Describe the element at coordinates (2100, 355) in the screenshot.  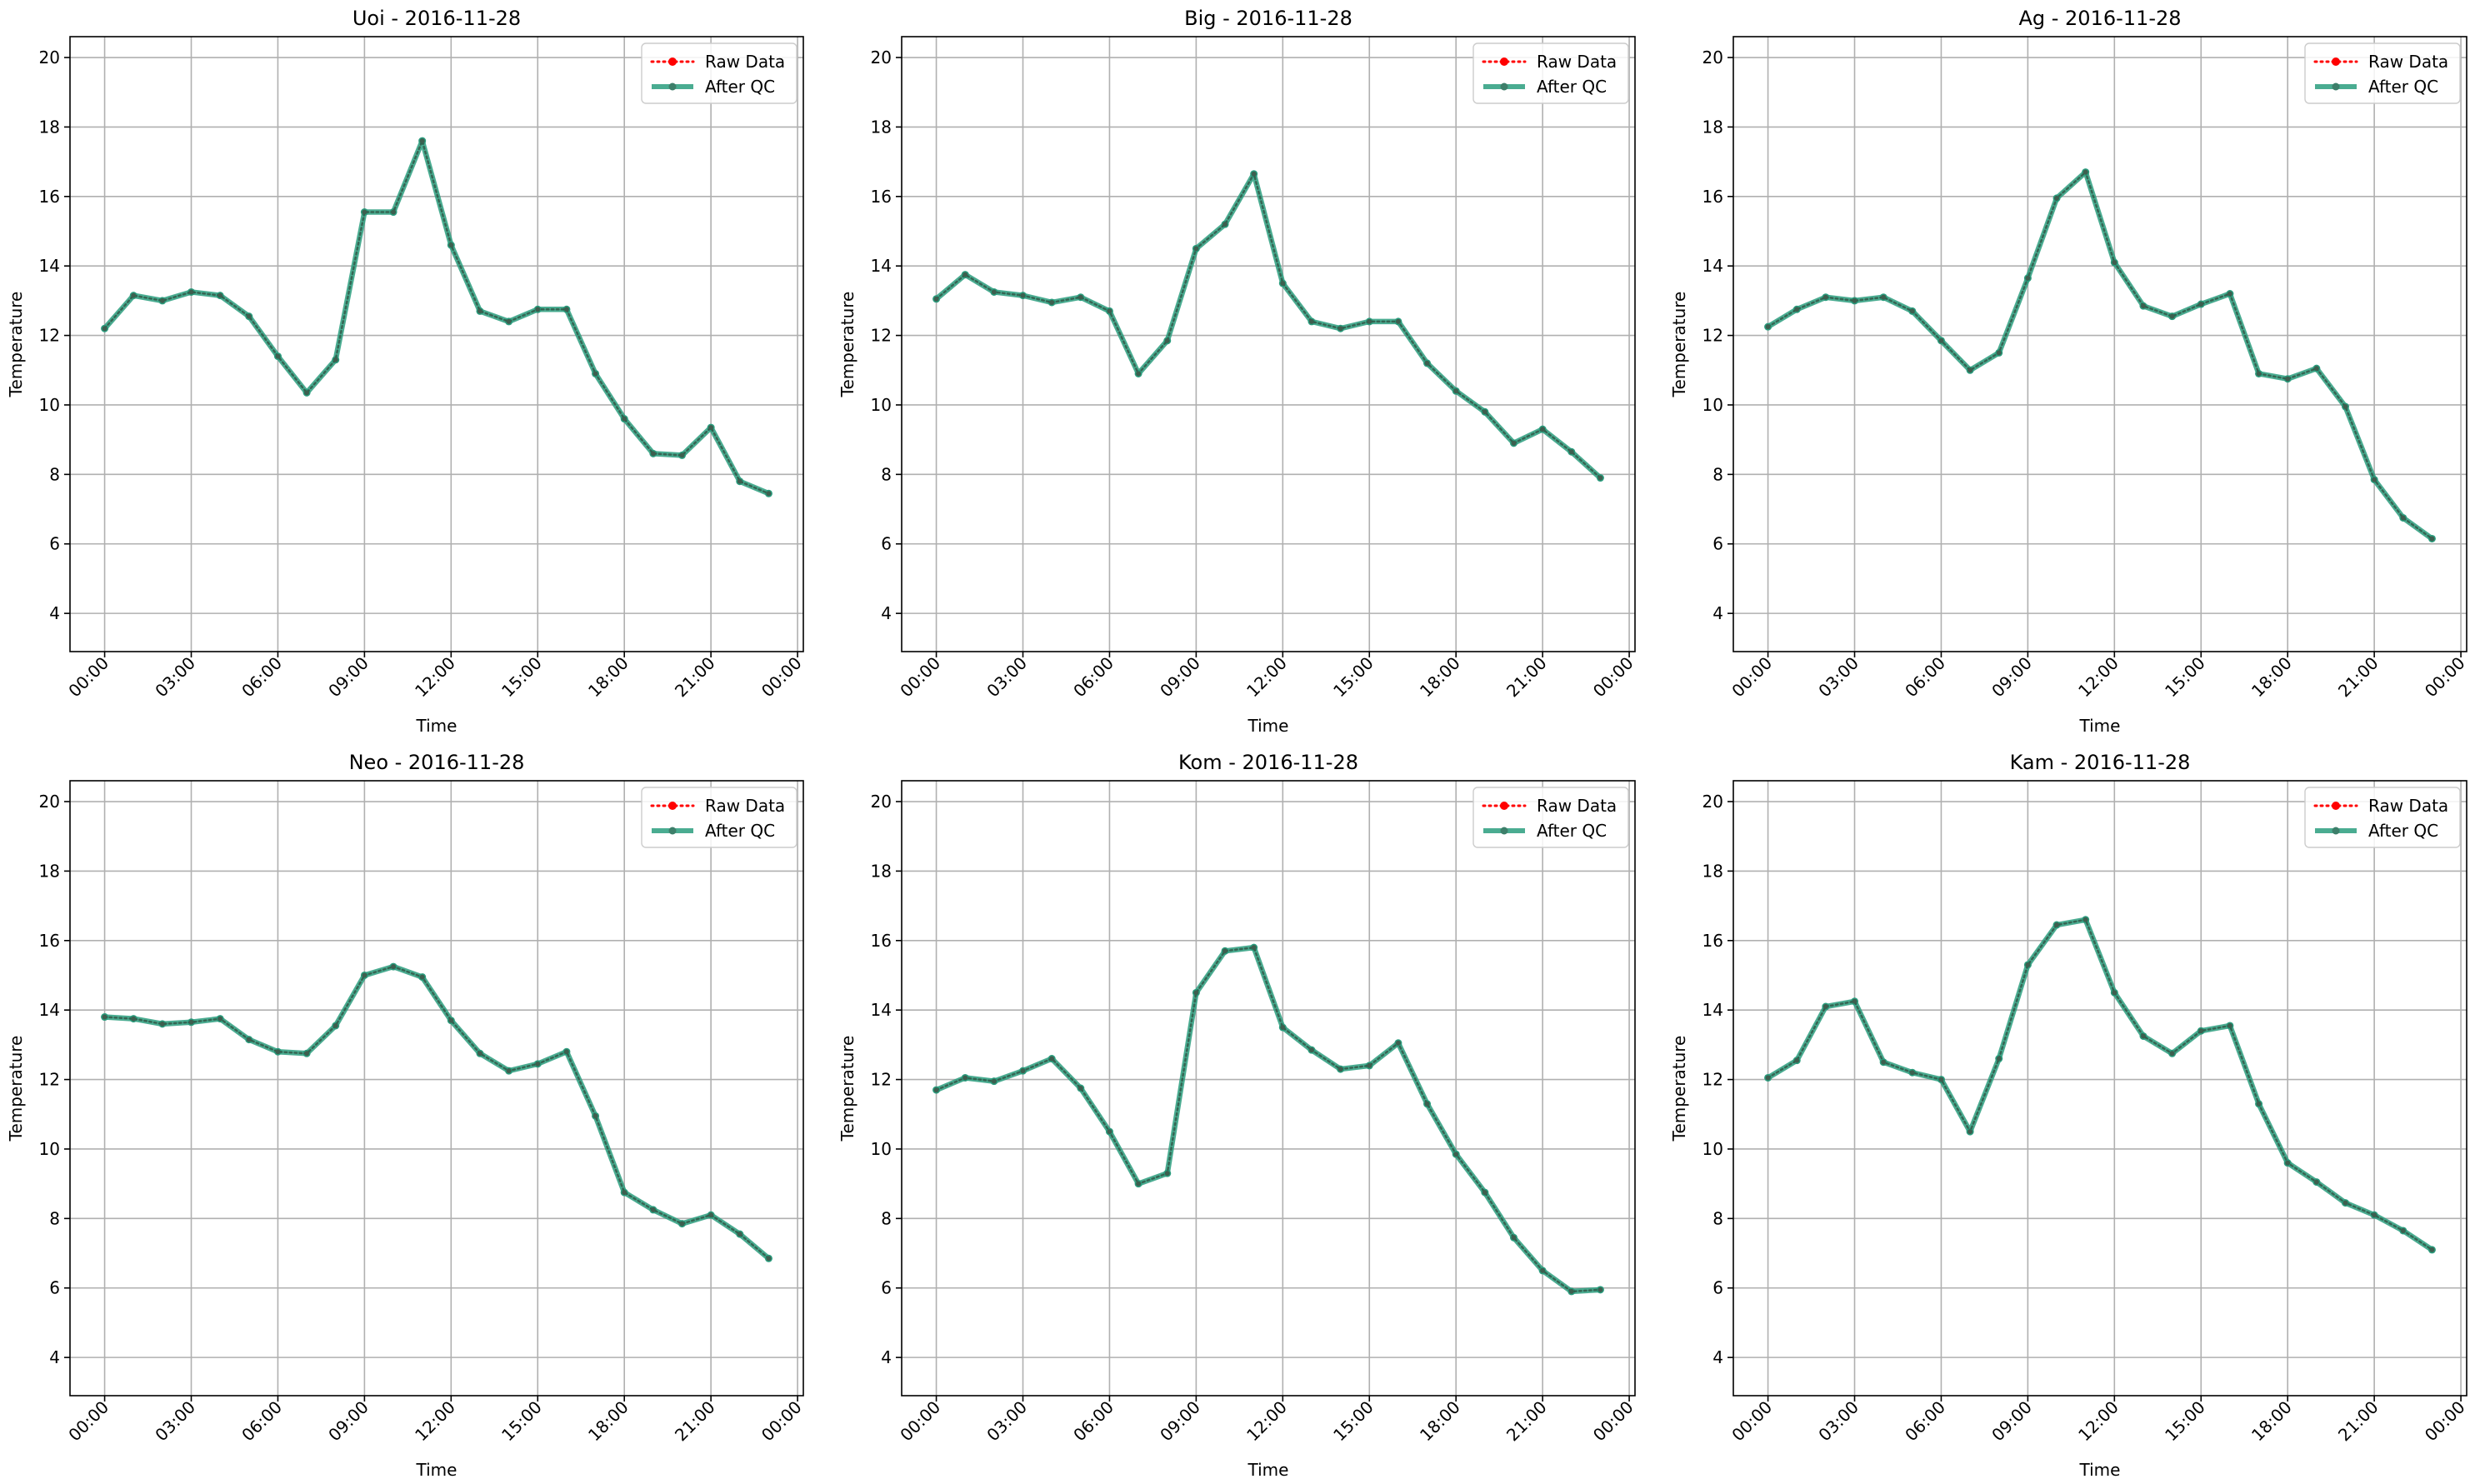
I see `plot-area` at that location.